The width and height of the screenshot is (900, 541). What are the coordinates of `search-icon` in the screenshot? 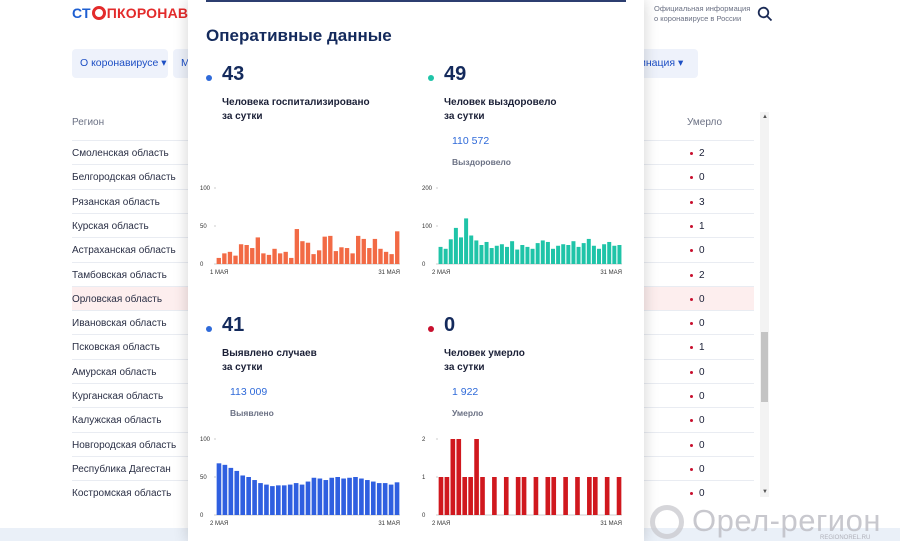 It's located at (765, 14).